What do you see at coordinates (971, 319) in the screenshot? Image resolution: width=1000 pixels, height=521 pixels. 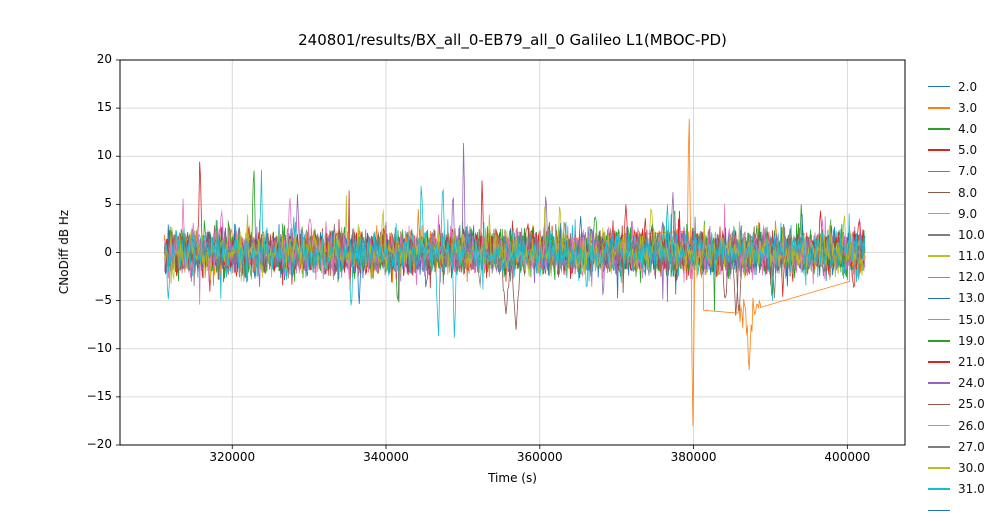 I see `legend-label: 15.0` at bounding box center [971, 319].